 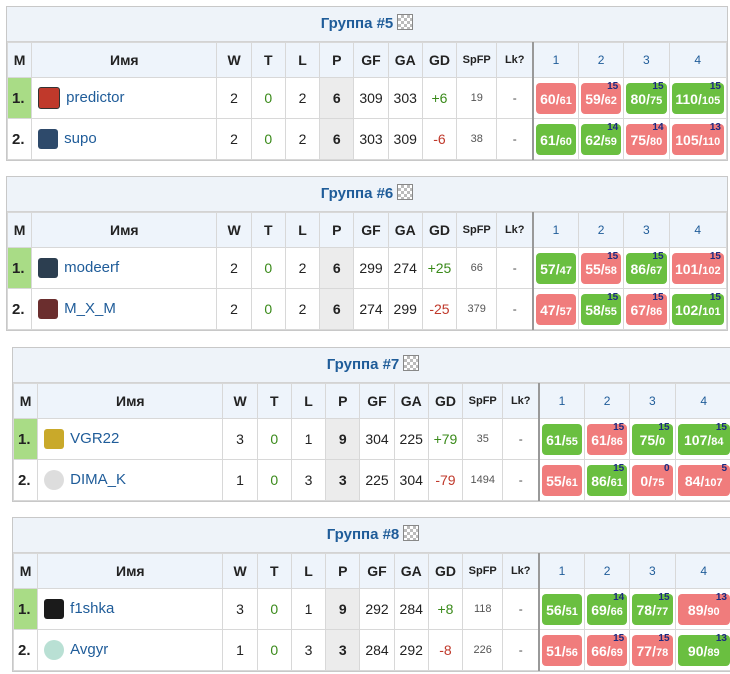 What do you see at coordinates (601, 138) in the screenshot?
I see `match-result: 14 62/59` at bounding box center [601, 138].